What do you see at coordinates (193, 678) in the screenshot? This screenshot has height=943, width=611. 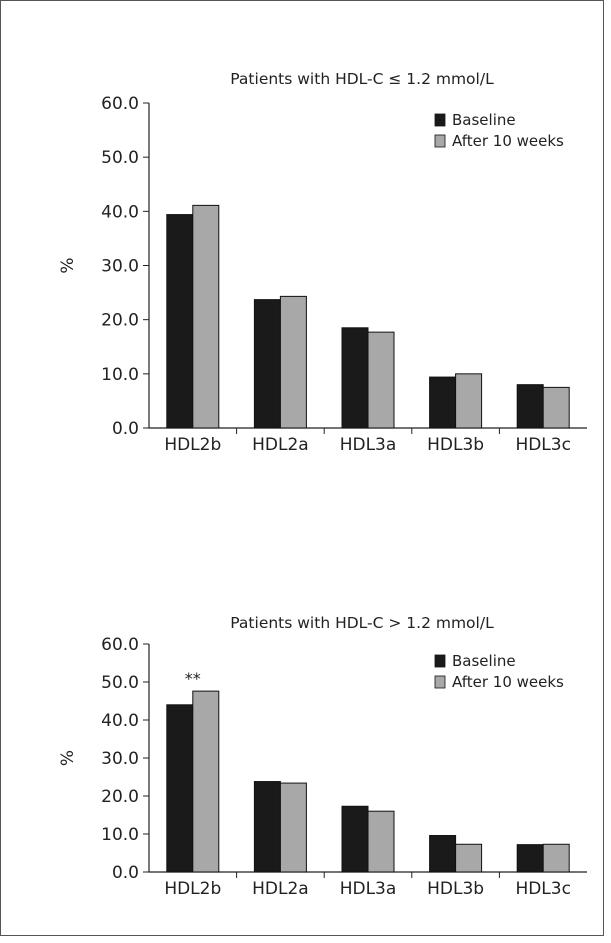 I see `significance-marker: **` at bounding box center [193, 678].